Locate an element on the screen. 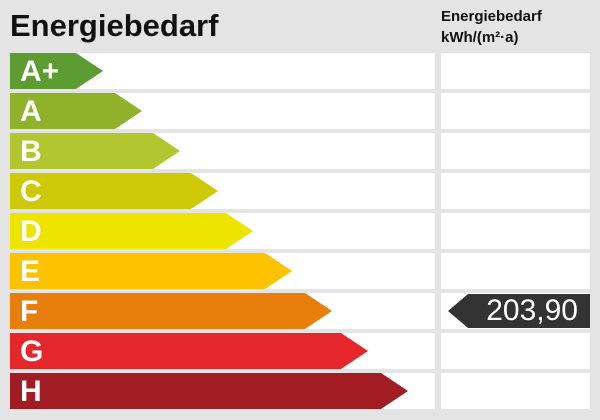 This screenshot has height=420, width=600. rating-band: H is located at coordinates (222, 391).